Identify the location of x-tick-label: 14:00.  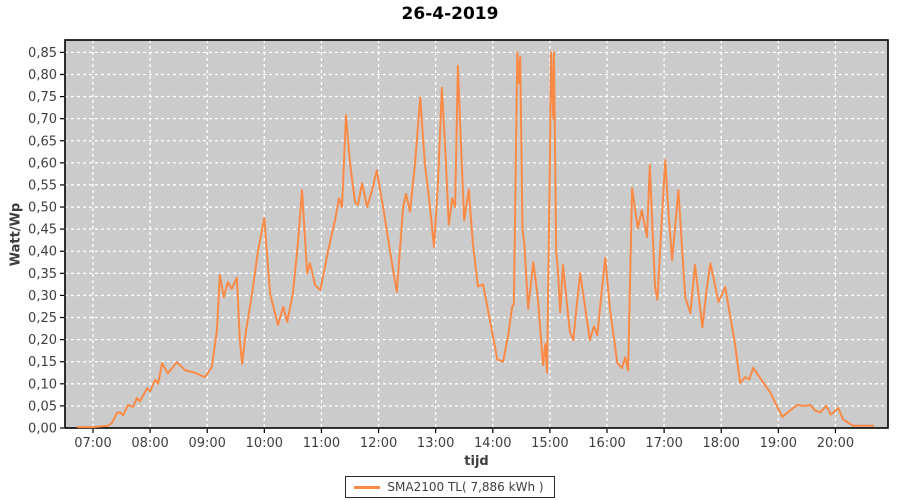
(492, 443).